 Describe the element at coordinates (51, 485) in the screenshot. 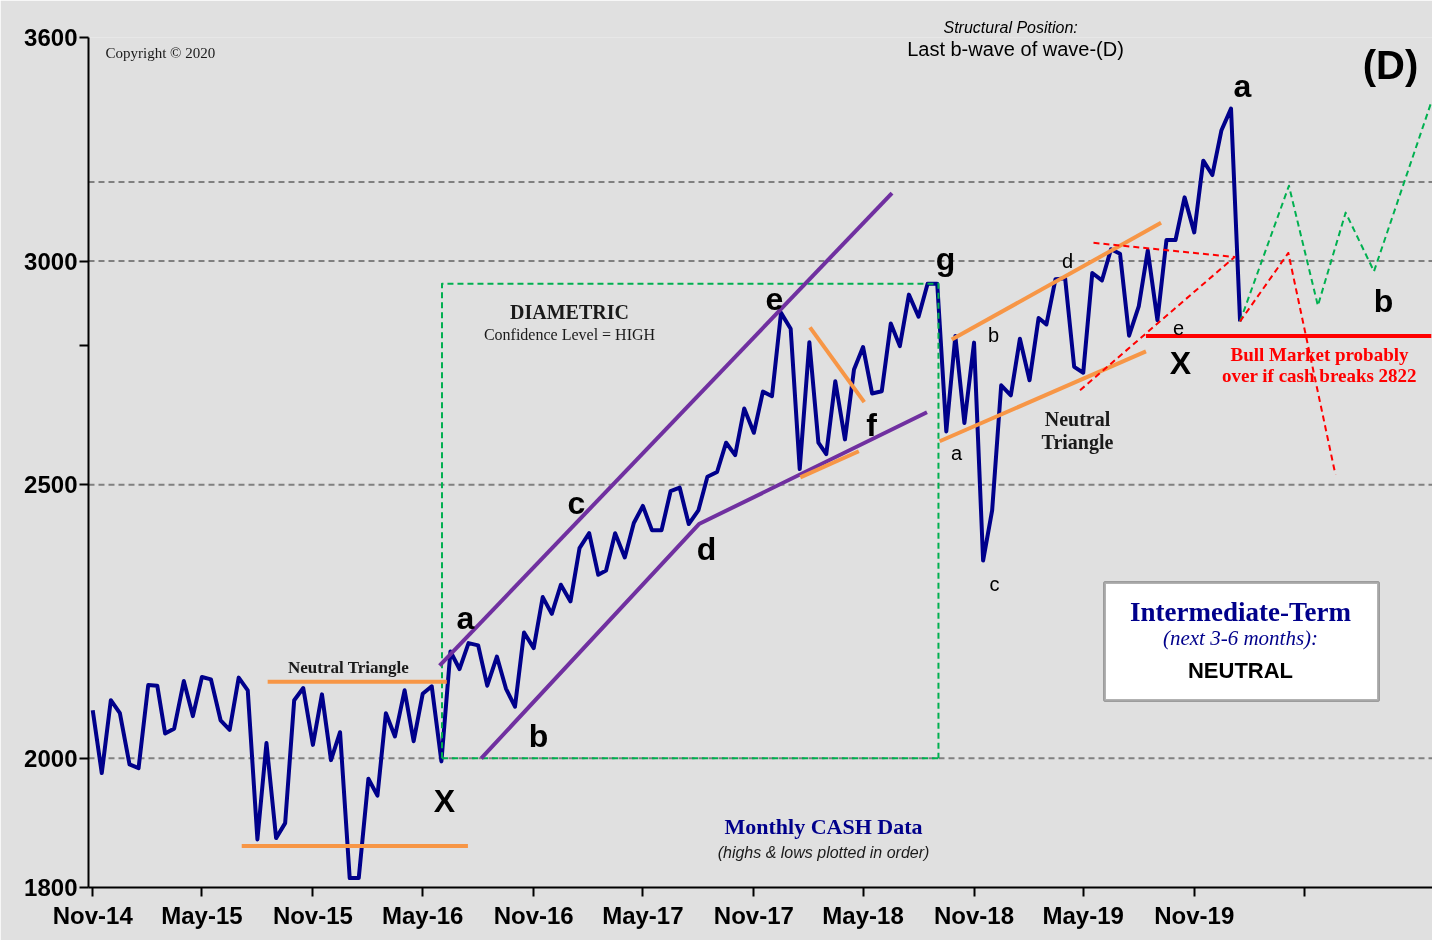

I see `y-tick-label: 2500` at that location.